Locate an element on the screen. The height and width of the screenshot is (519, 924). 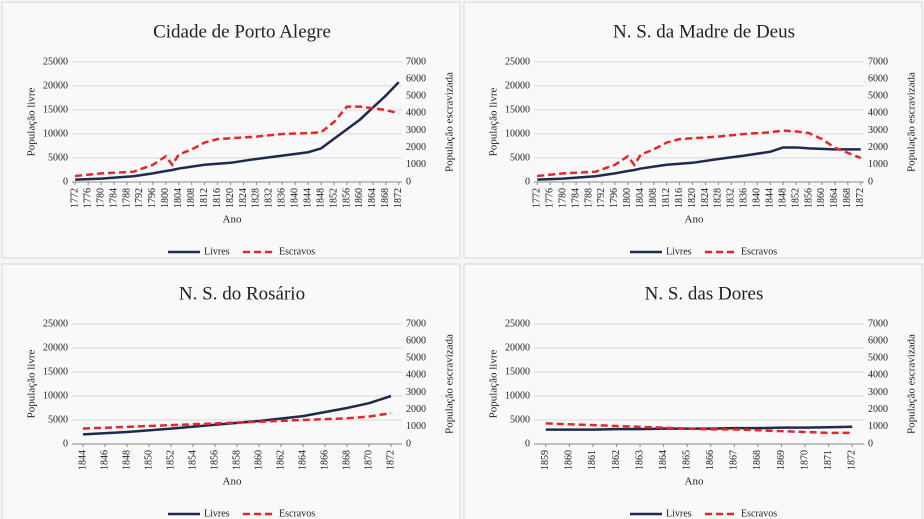
x-tick-label: 1828 is located at coordinates (256, 198).